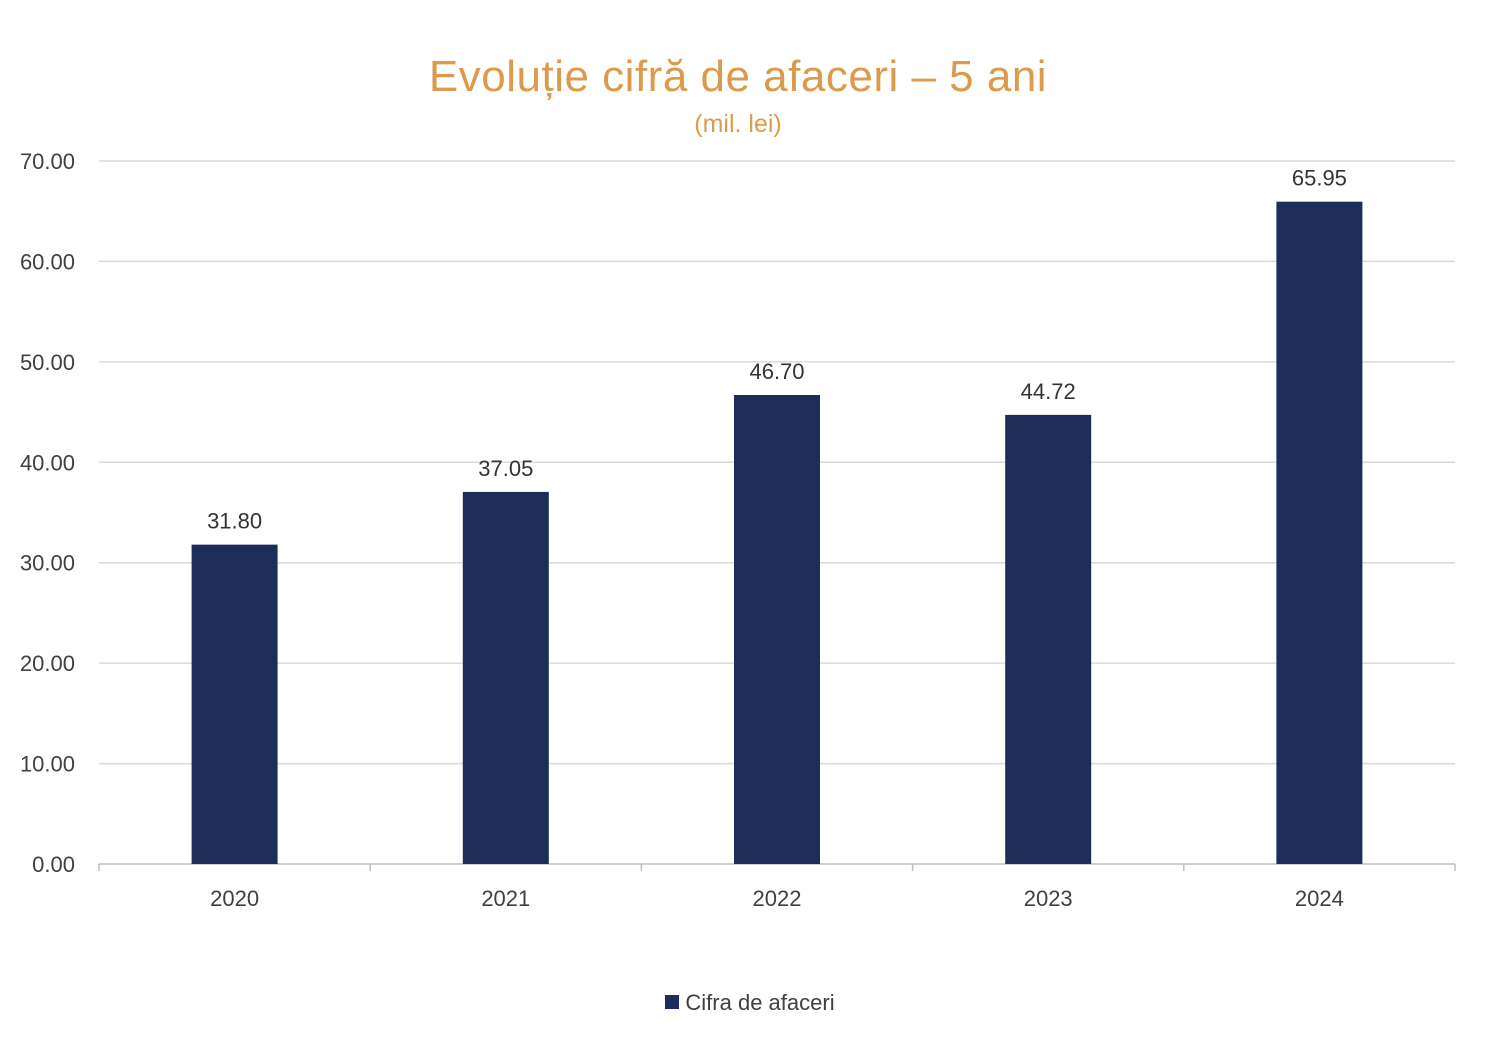 Image resolution: width=1512 pixels, height=1052 pixels. What do you see at coordinates (47, 161) in the screenshot?
I see `y-tick-label: 70.00` at bounding box center [47, 161].